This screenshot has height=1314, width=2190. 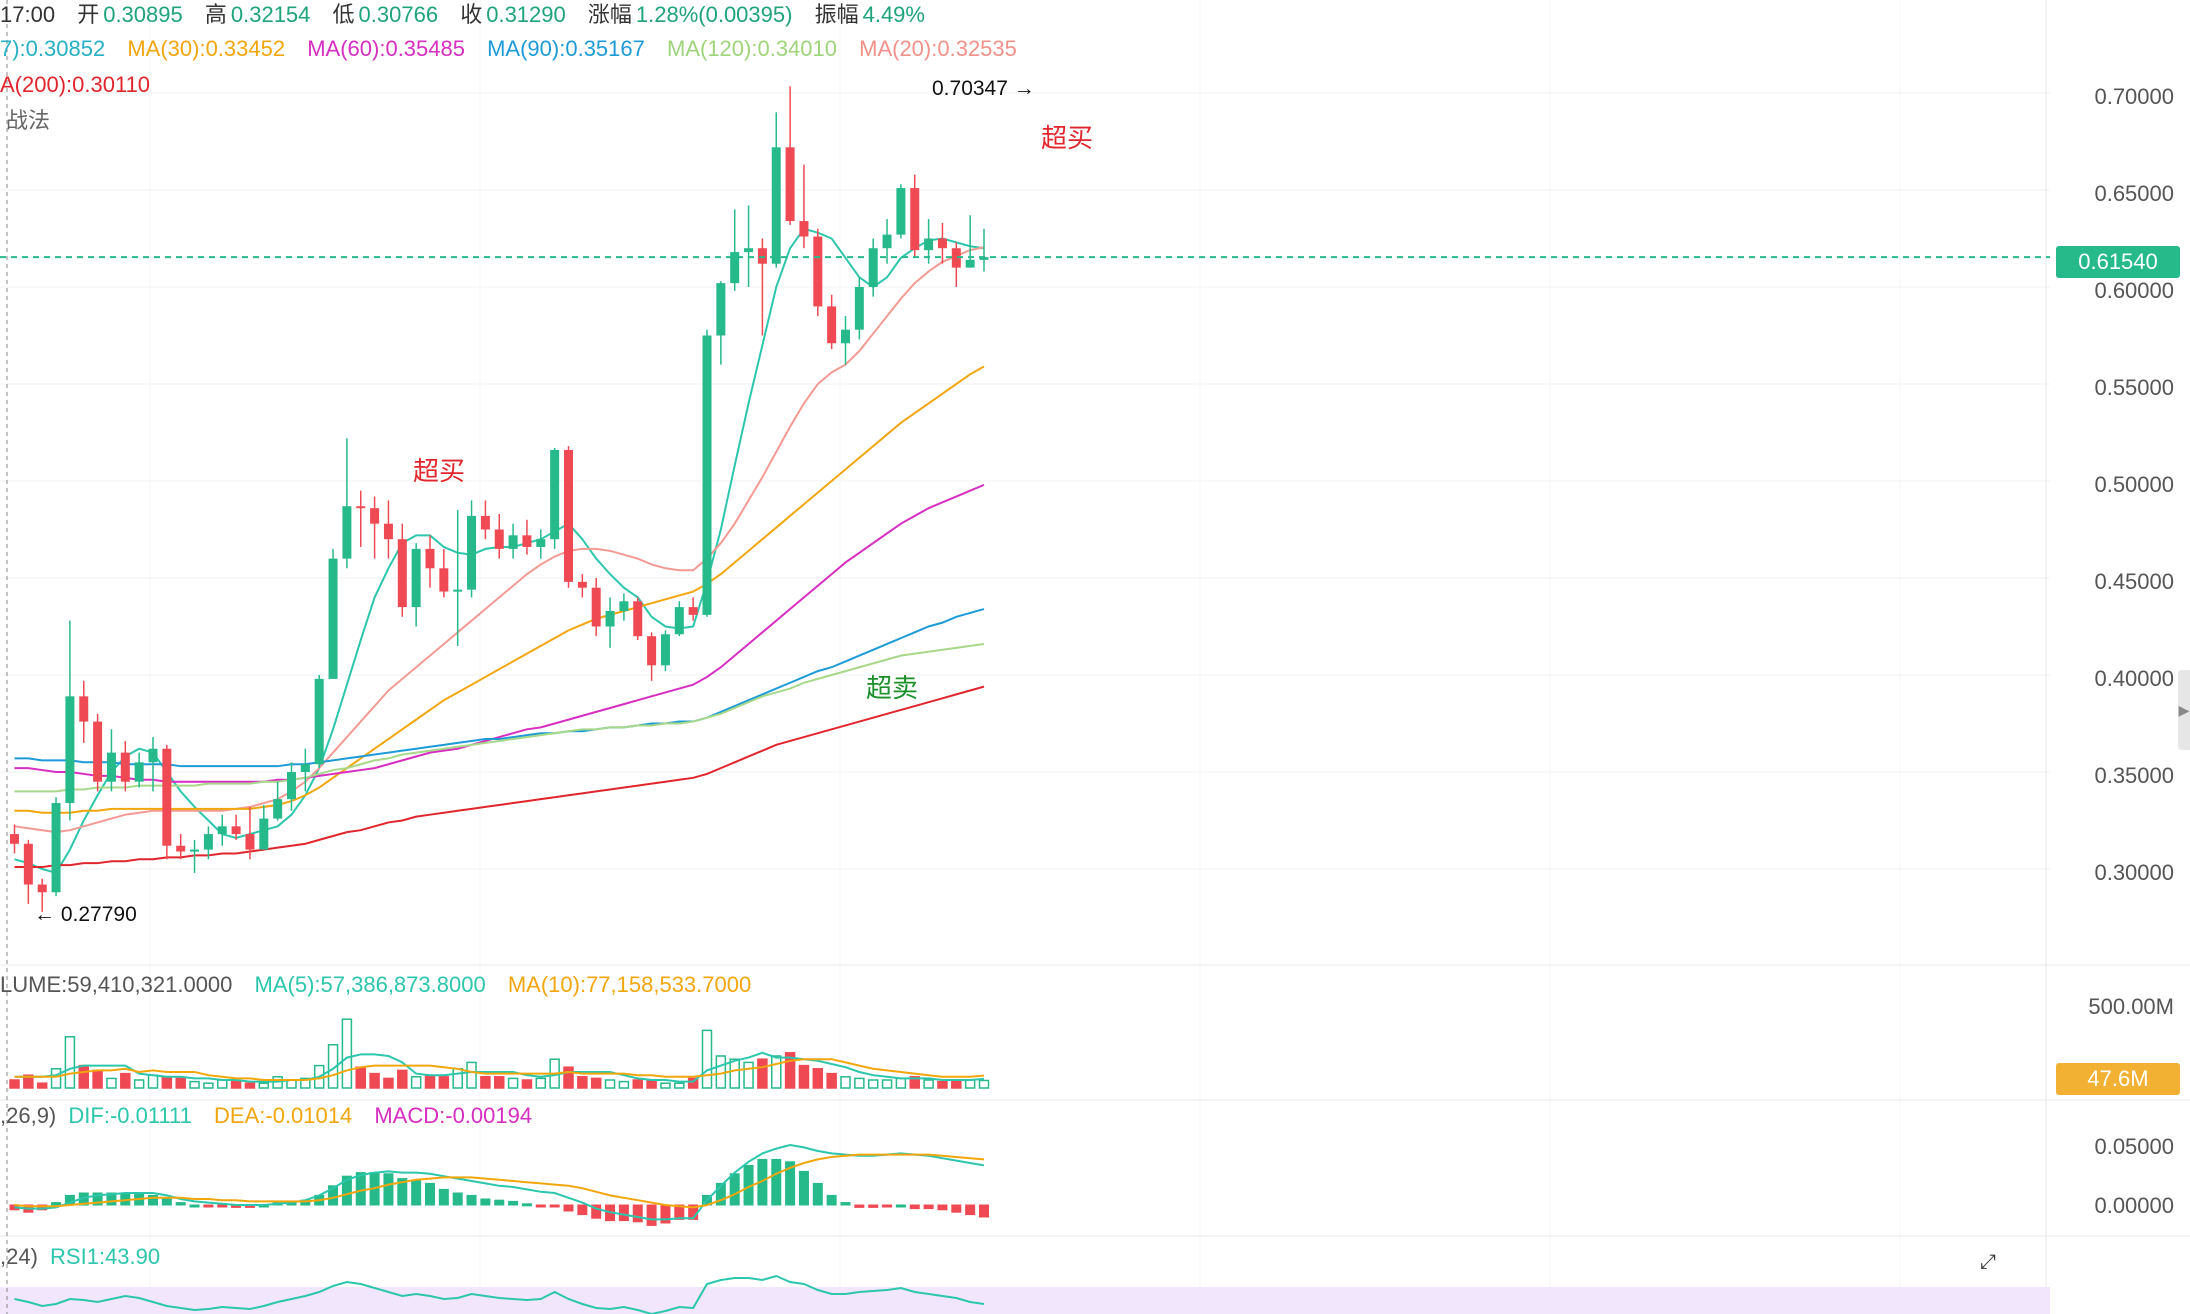 I want to click on ma-legend-20: MA(20):0.32535, so click(x=938, y=48).